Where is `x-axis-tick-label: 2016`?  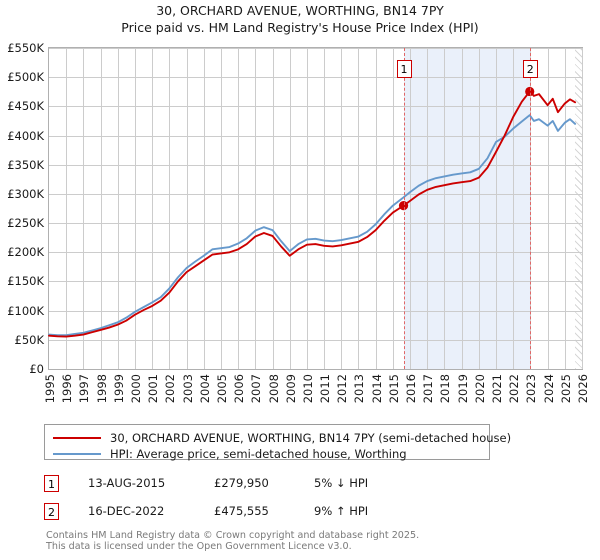
x-axis-tick-label: 2016 is located at coordinates (411, 389).